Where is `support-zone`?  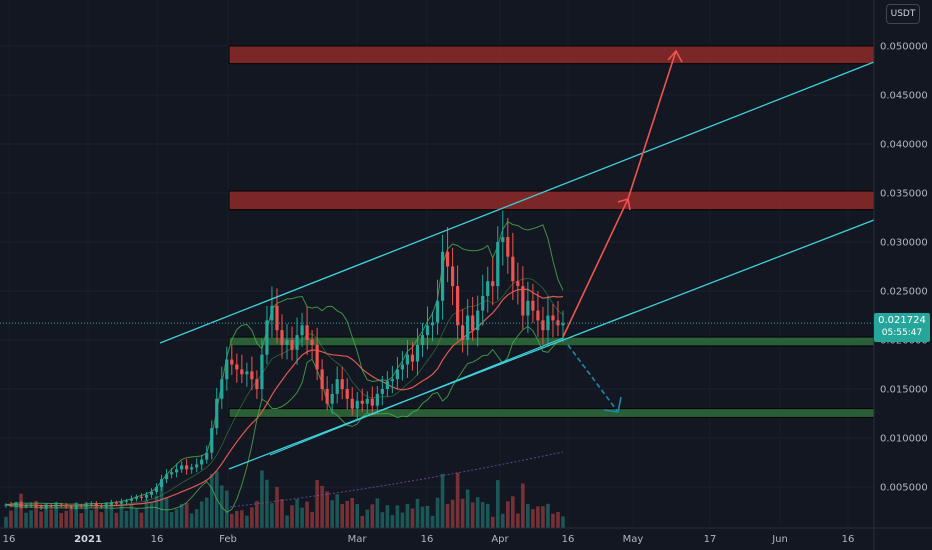
support-zone is located at coordinates (551, 413).